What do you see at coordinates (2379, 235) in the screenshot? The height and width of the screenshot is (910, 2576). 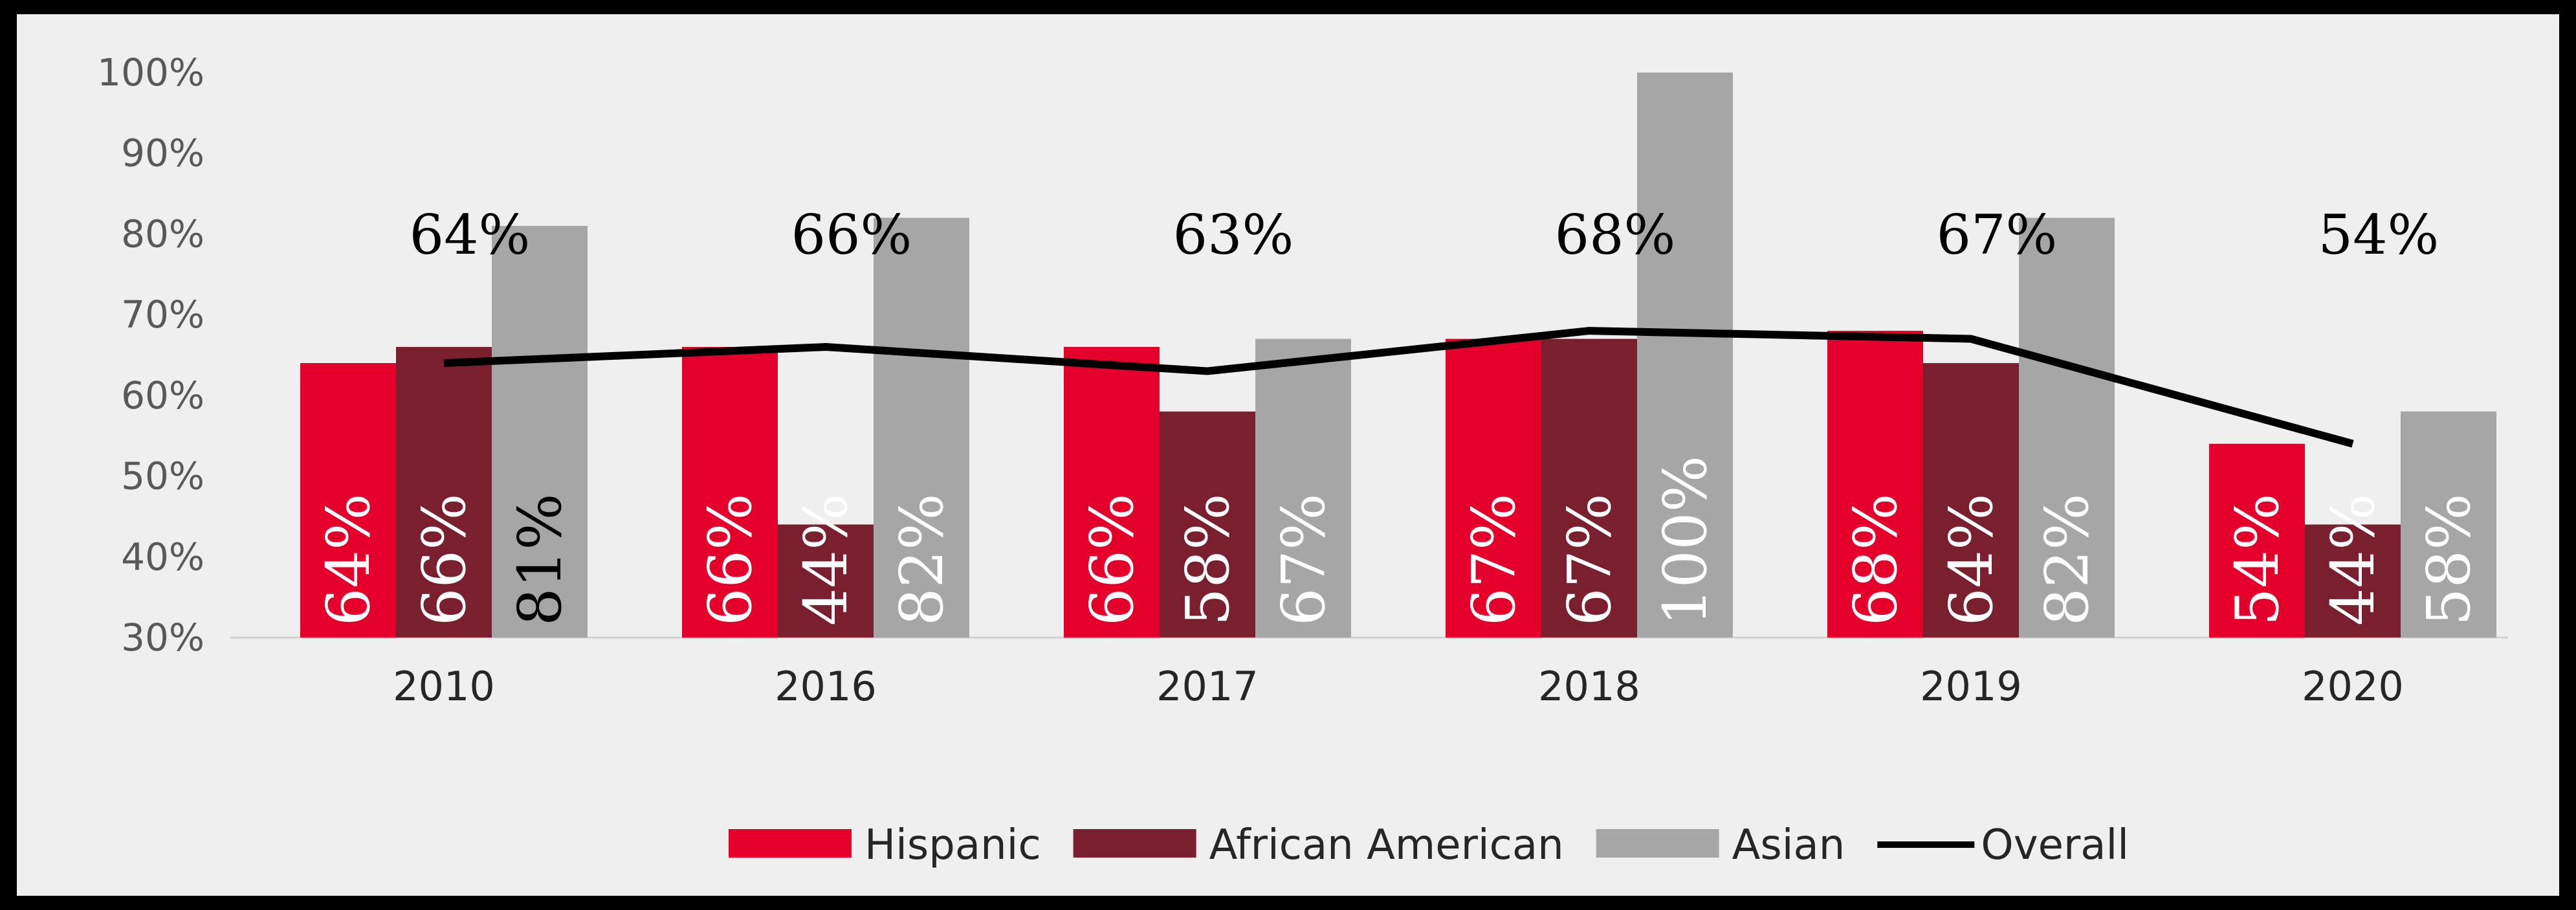 I see `overall-data-label: 54%` at bounding box center [2379, 235].